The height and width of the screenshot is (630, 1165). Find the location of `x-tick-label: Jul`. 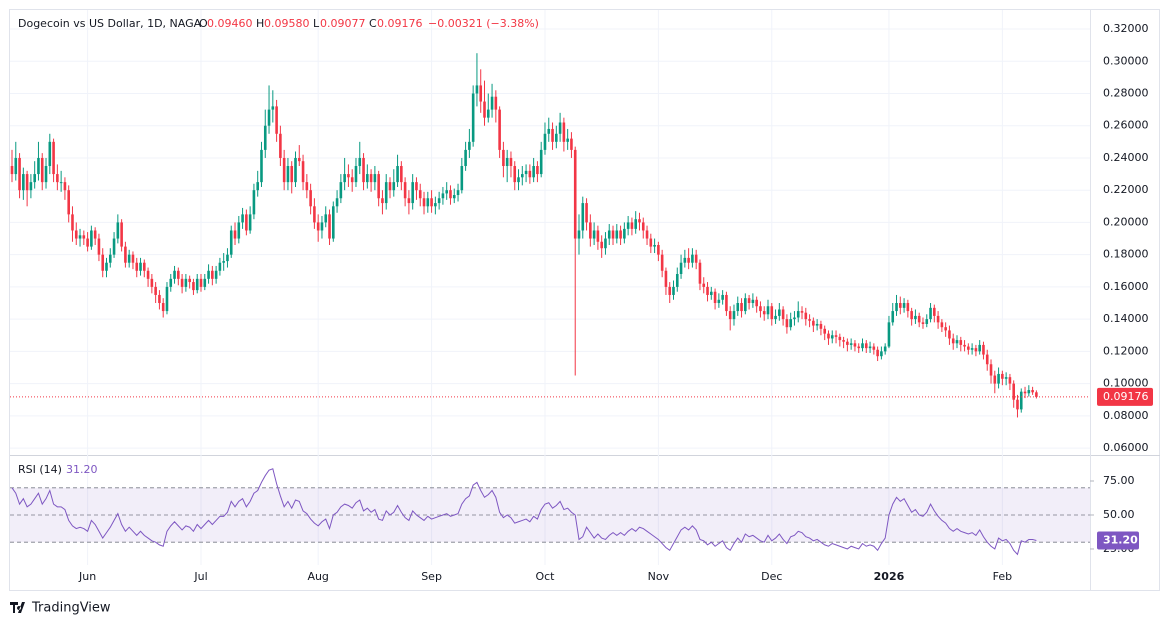

x-tick-label: Jul is located at coordinates (200, 576).